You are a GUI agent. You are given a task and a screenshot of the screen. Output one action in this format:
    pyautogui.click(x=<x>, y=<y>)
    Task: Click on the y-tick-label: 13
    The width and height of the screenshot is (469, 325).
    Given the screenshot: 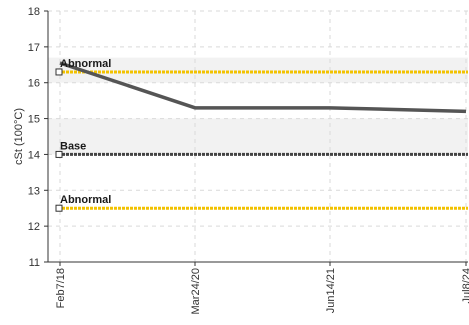 What is the action you would take?
    pyautogui.click(x=34, y=191)
    